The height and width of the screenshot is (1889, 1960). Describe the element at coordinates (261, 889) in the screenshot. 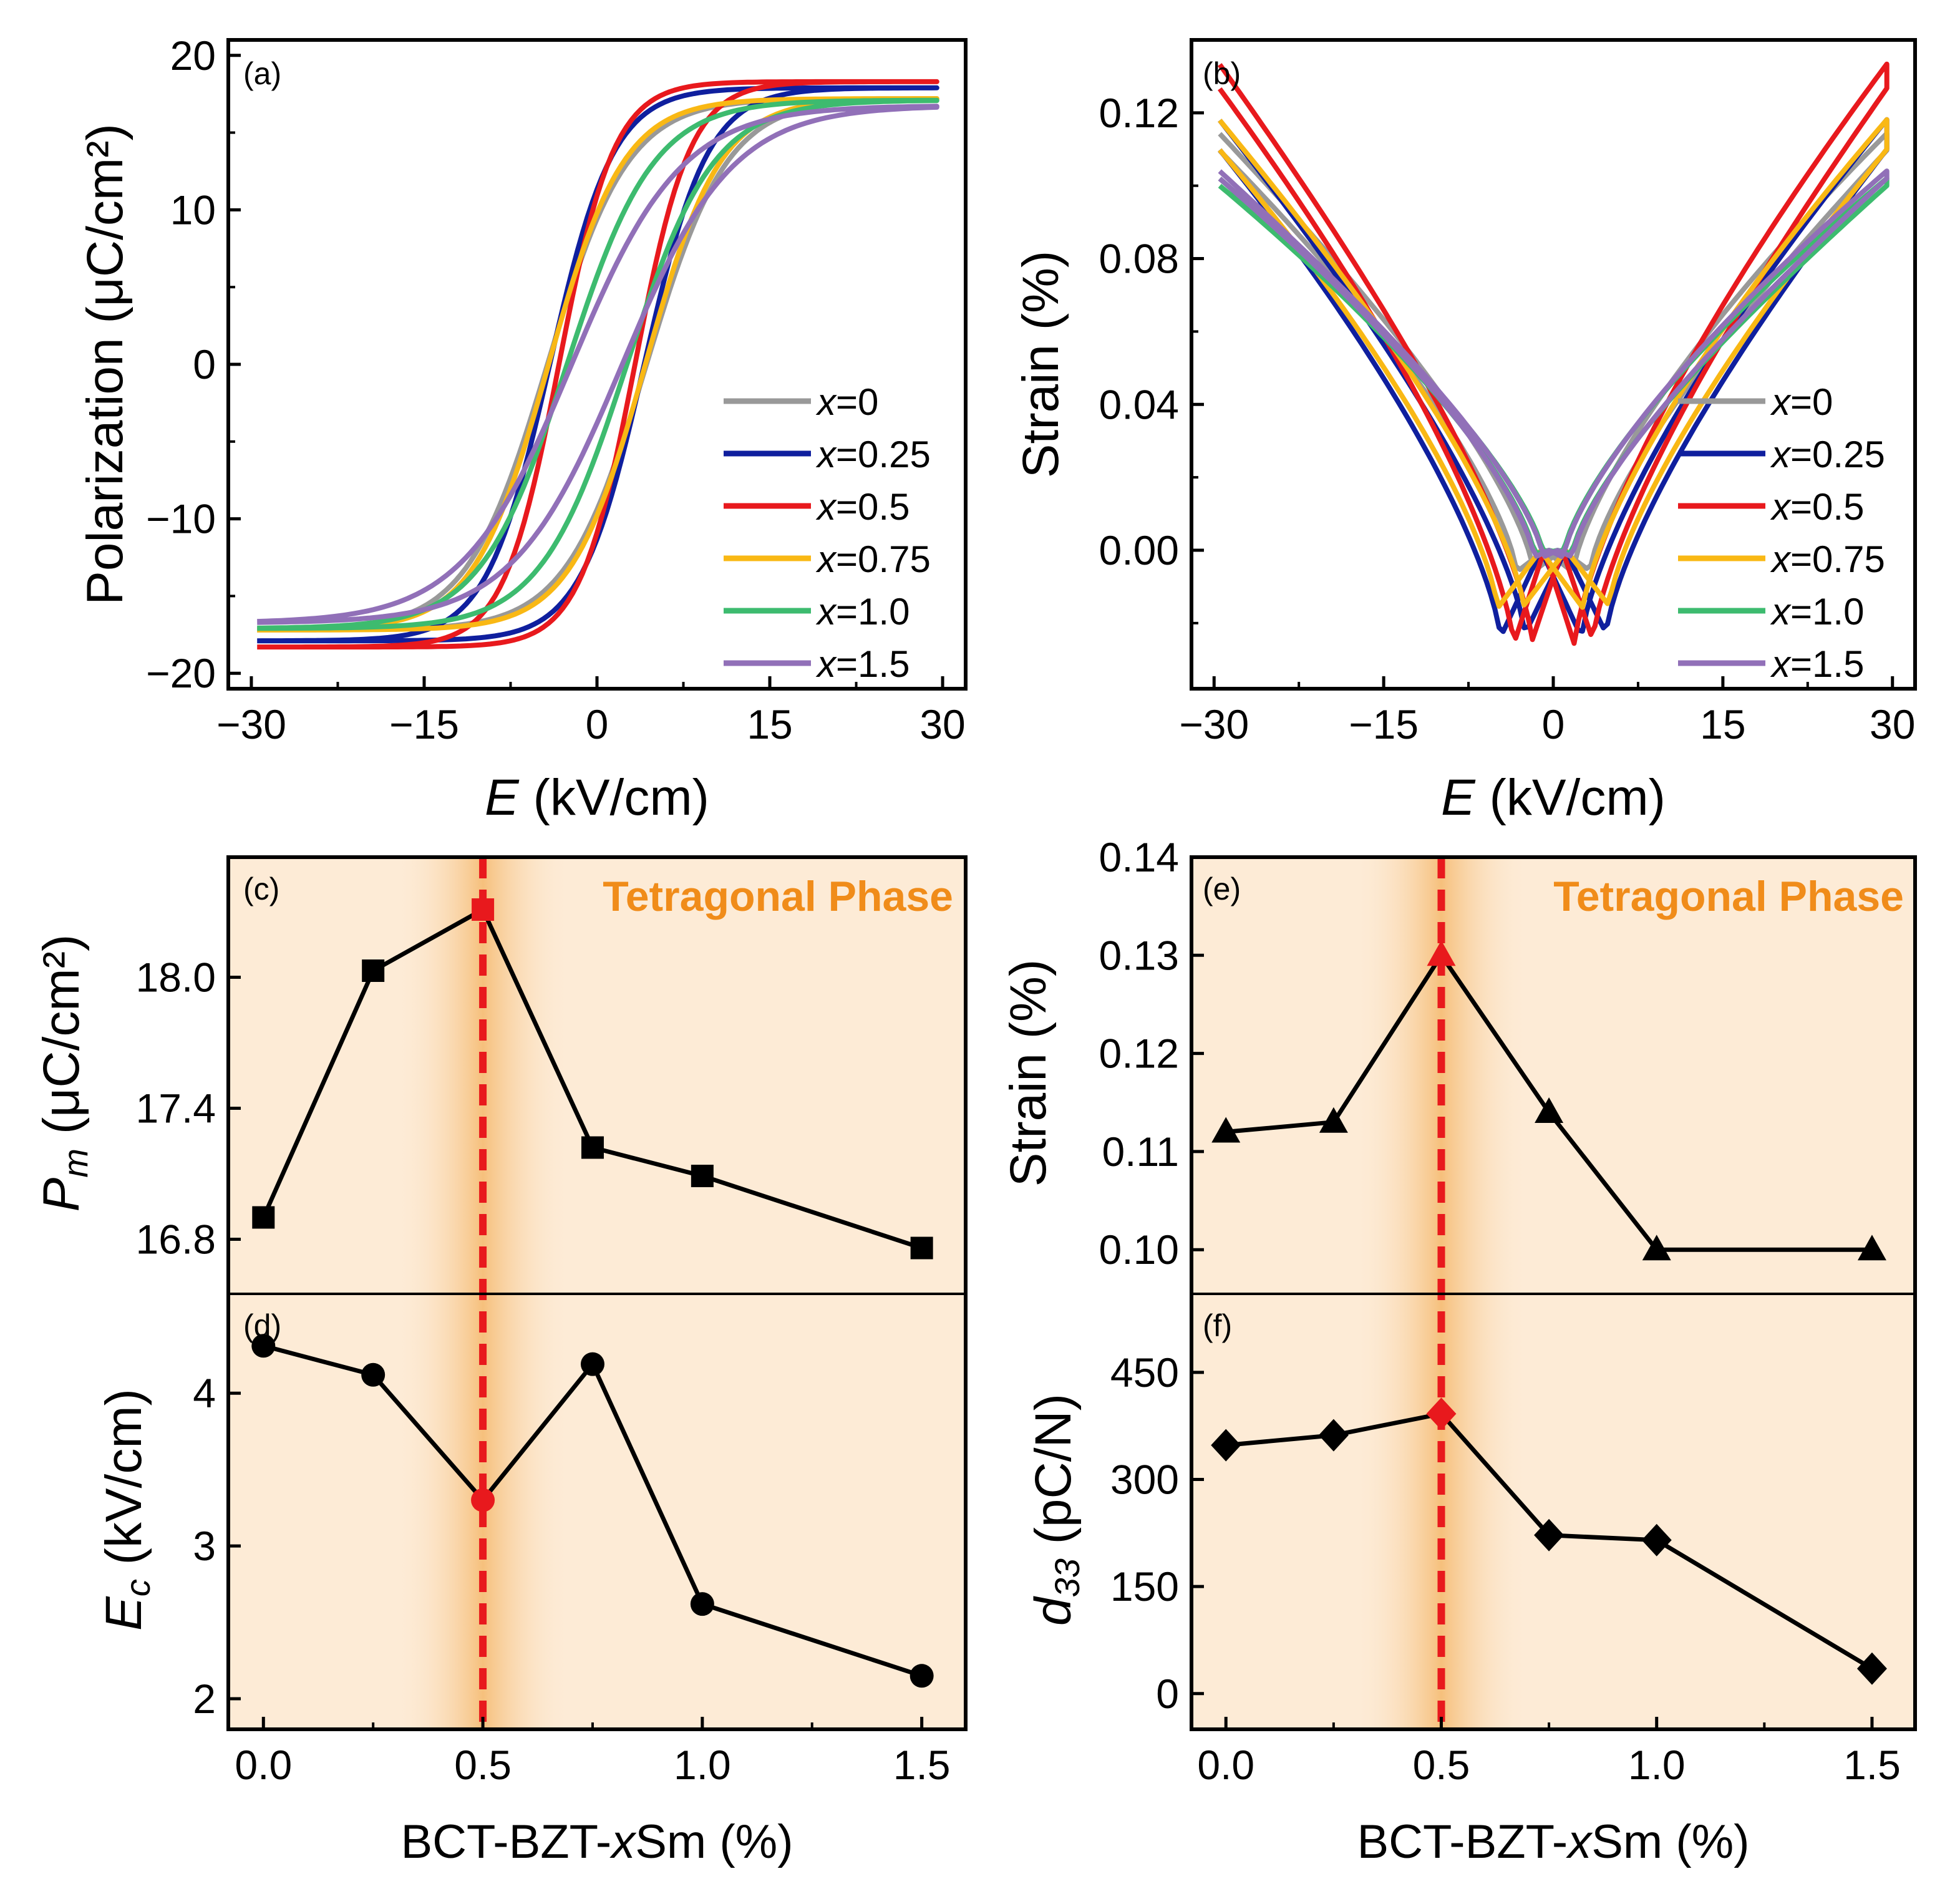

I see `panel-label-c: (c)` at that location.